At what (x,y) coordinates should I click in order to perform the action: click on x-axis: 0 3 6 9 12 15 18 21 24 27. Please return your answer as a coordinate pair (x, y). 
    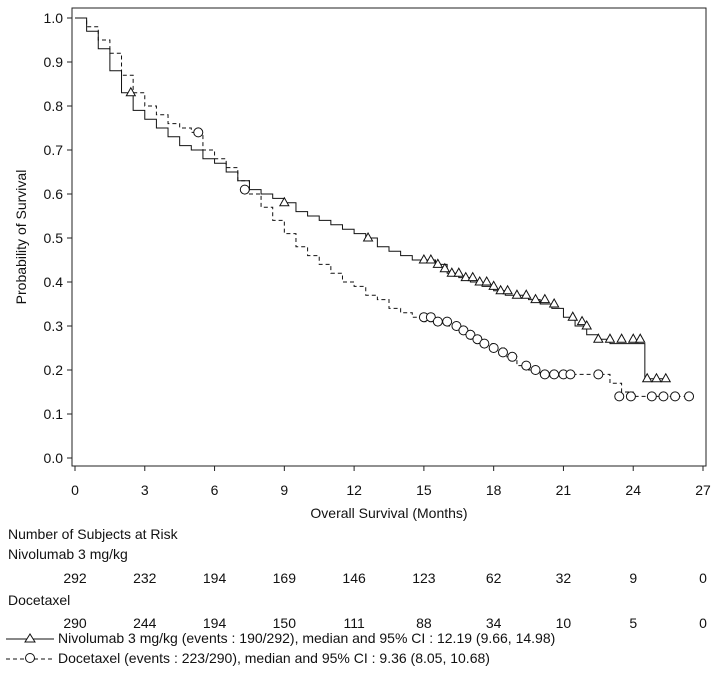
    Looking at the image, I should click on (391, 482).